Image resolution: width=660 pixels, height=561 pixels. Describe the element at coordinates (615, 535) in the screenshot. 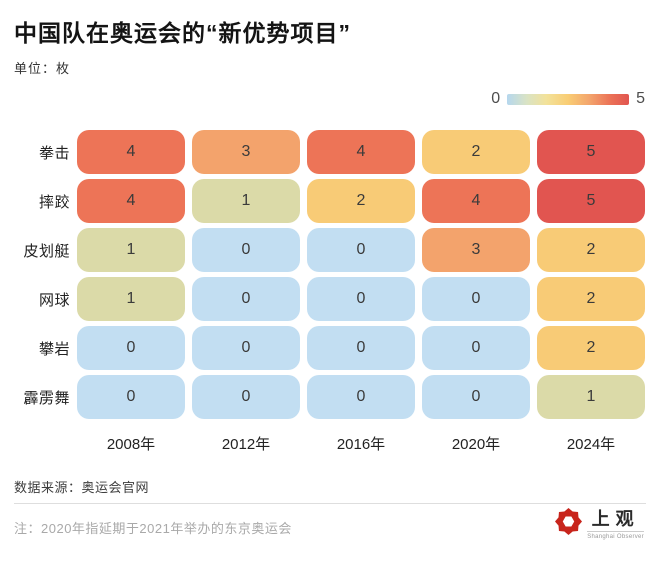

I see `logo-subtitle: Shanghai Observer` at that location.